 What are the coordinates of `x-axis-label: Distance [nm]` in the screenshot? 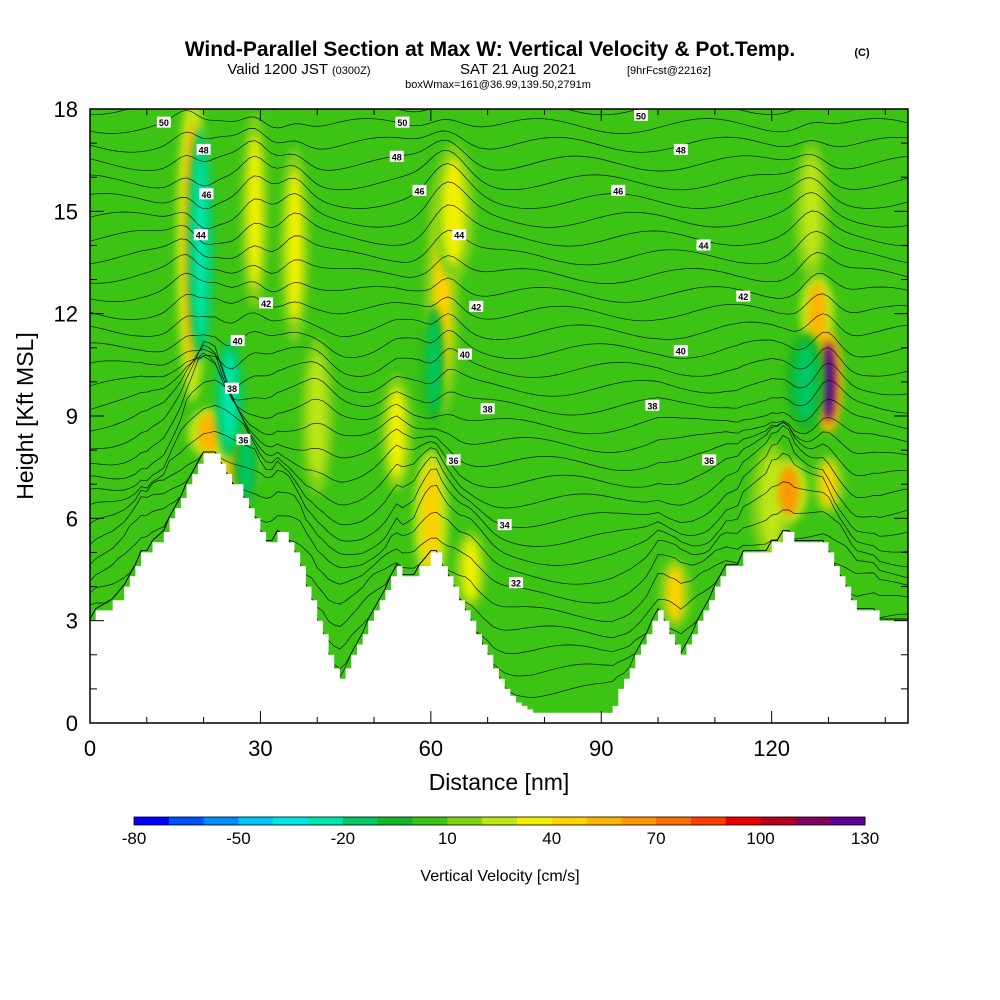 It's located at (499, 782).